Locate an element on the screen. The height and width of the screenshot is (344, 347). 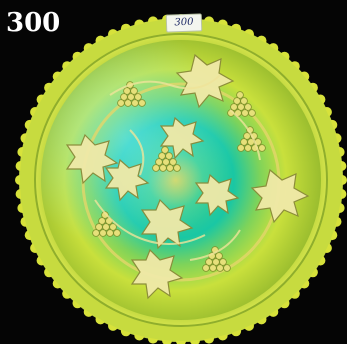
price-sticker: 300 is located at coordinates (184, 23).